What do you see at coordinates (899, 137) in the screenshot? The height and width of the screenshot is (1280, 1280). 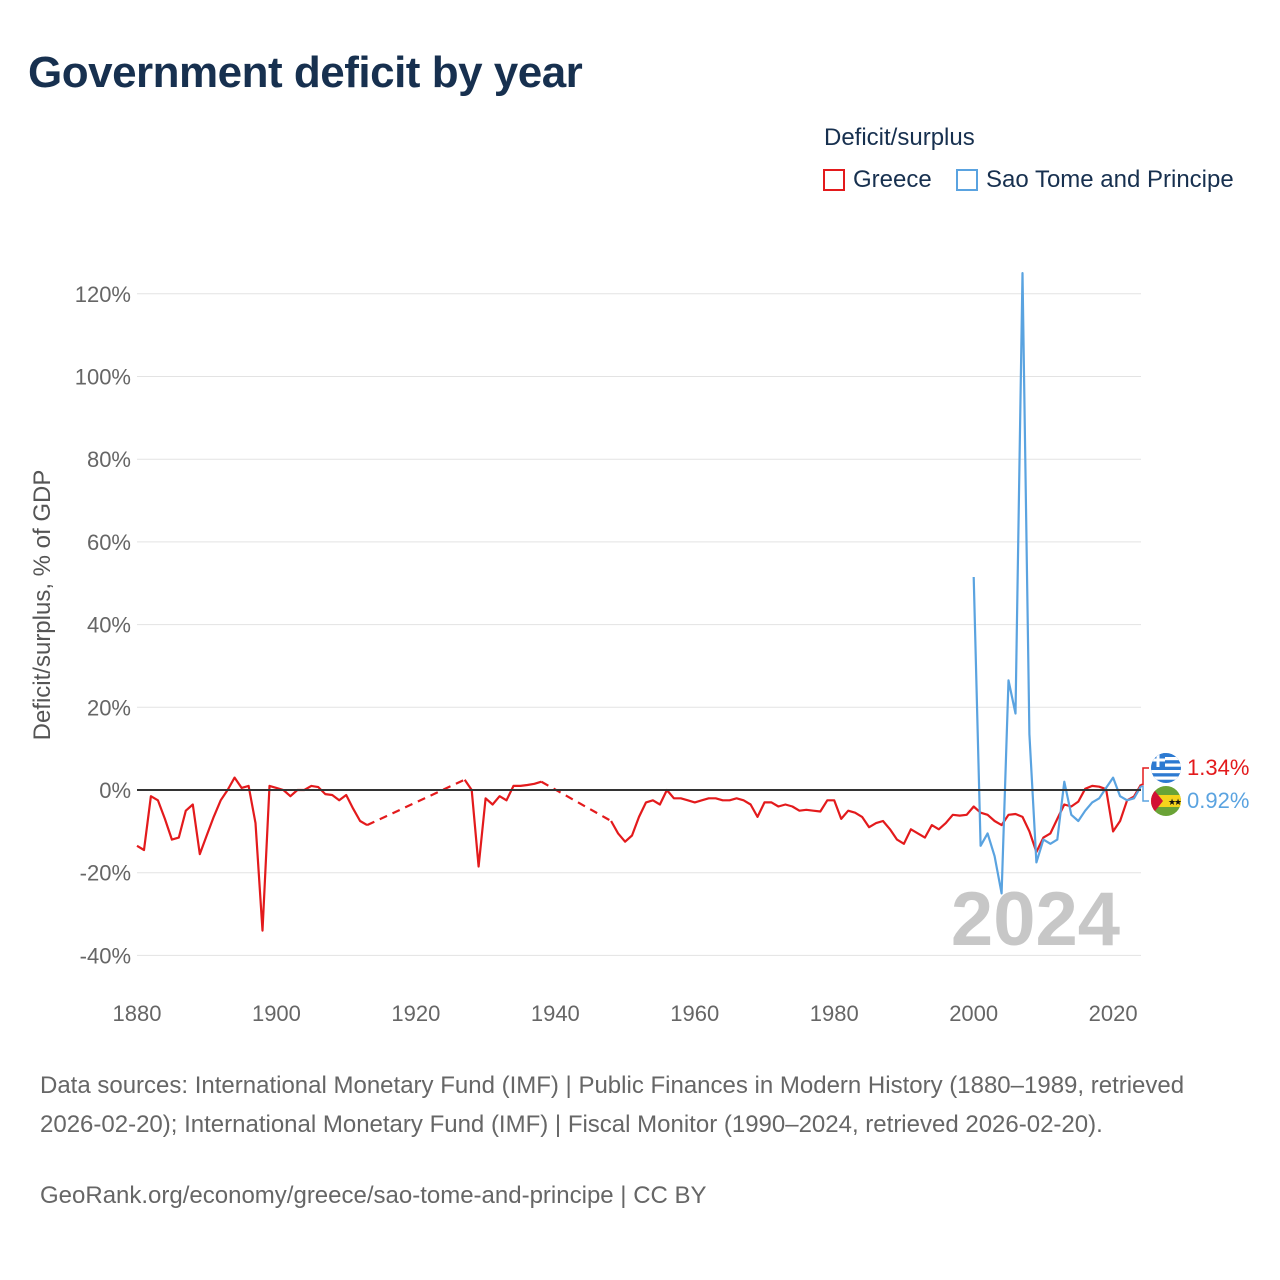 I see `legend-title: Deficit/surplus` at bounding box center [899, 137].